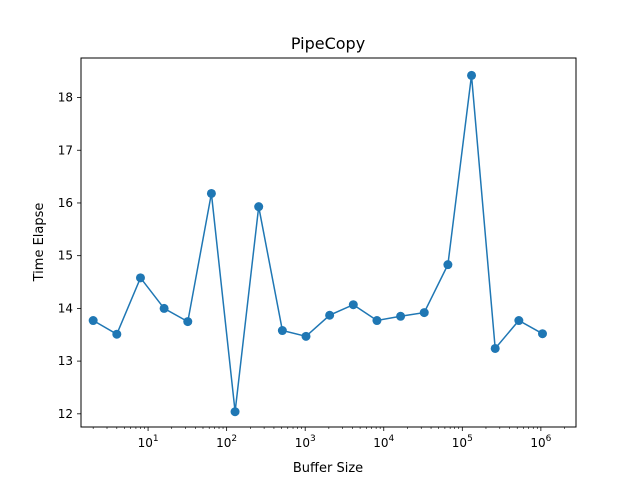 This screenshot has width=640, height=480. What do you see at coordinates (65, 203) in the screenshot?
I see `y-tick-label: 16` at bounding box center [65, 203].